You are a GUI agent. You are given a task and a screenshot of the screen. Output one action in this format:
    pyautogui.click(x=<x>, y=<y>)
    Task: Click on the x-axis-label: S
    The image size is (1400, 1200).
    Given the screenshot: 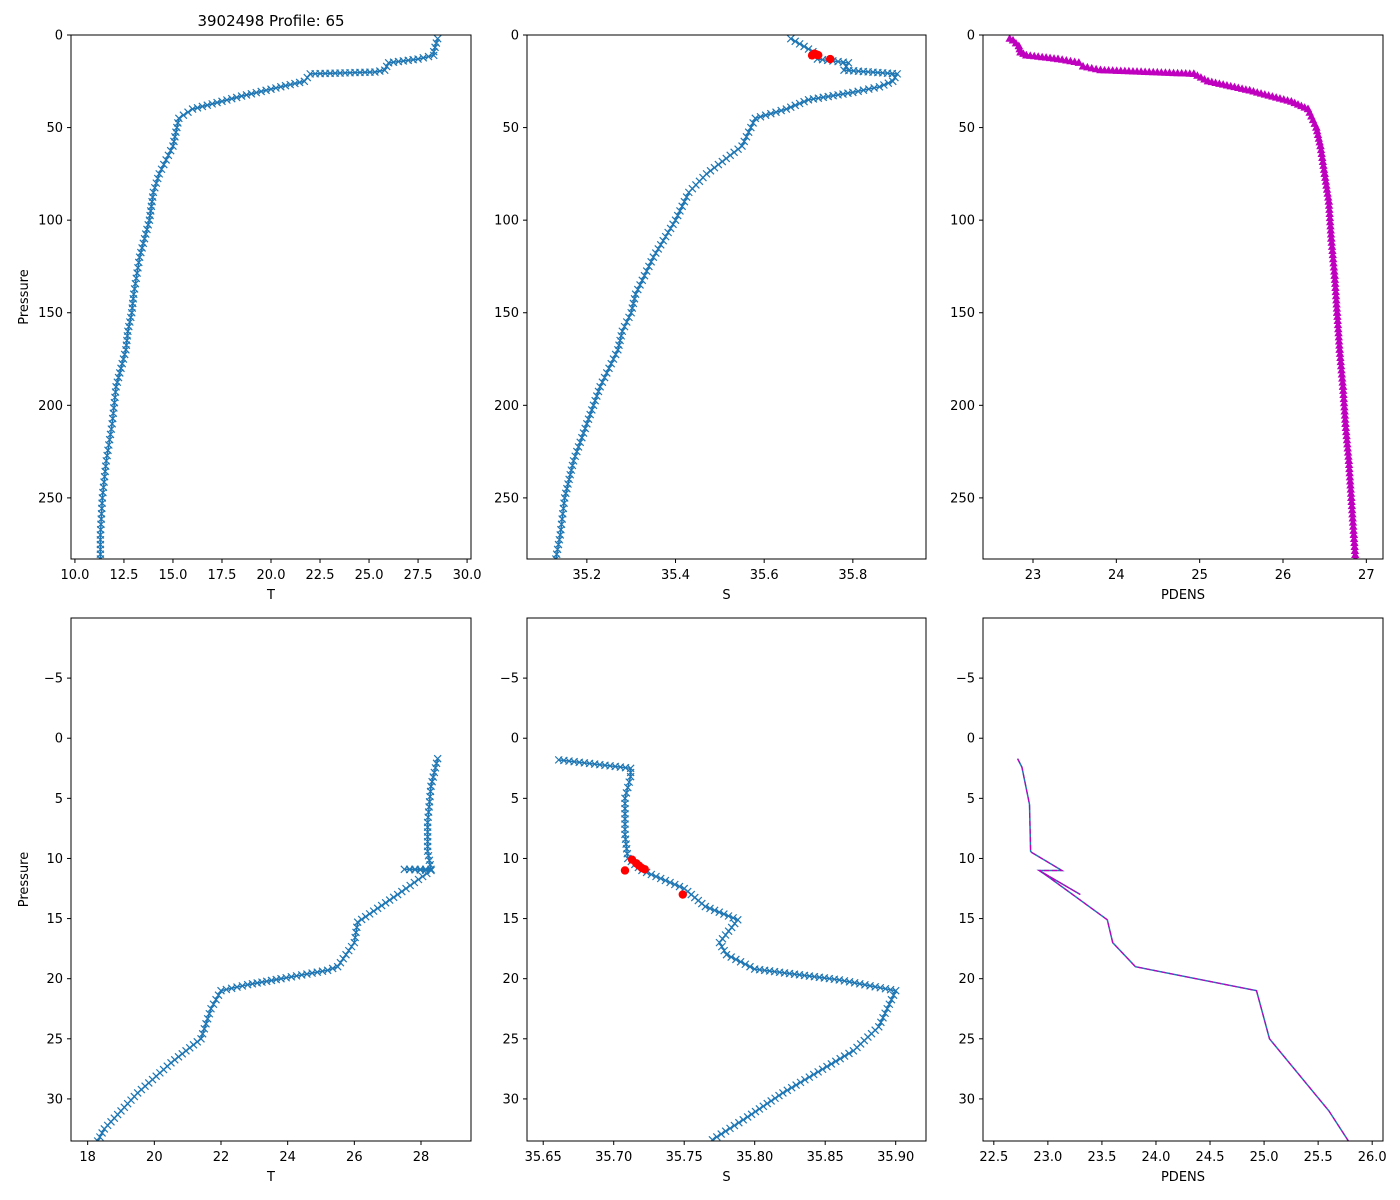 What is the action you would take?
    pyautogui.click(x=726, y=1177)
    